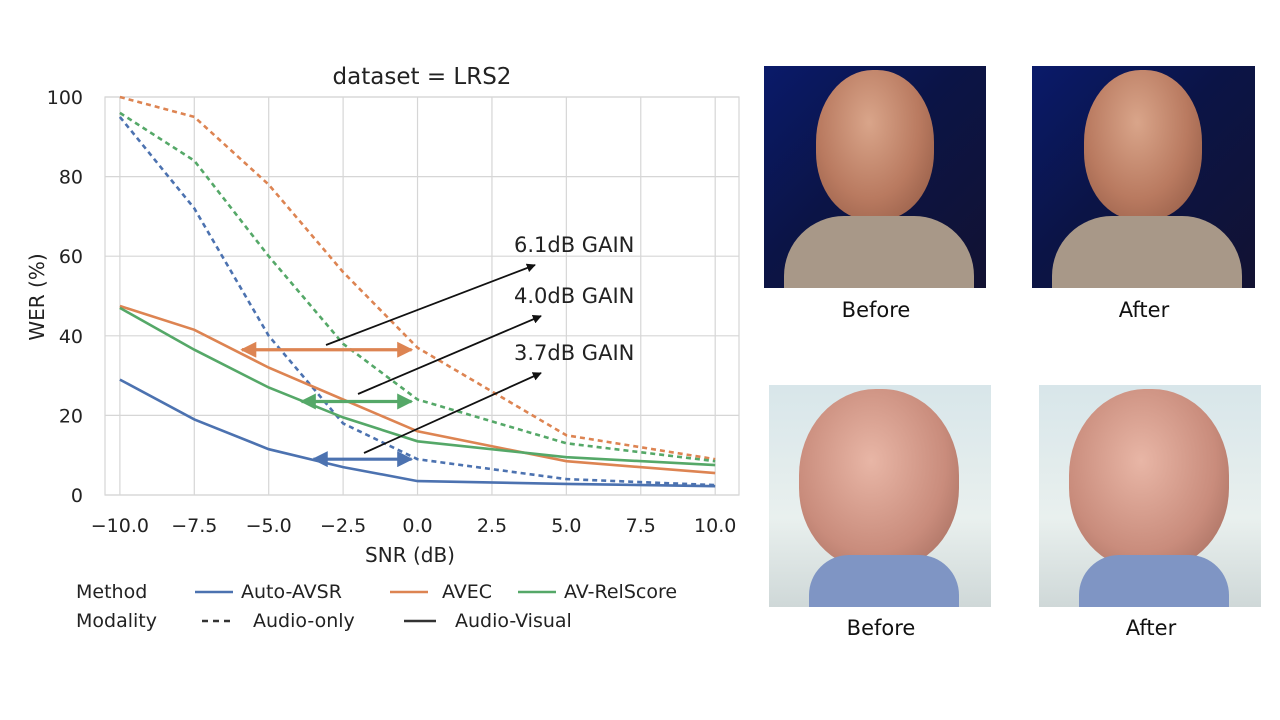  Describe the element at coordinates (111, 592) in the screenshot. I see `legend-method-heading: Method` at that location.